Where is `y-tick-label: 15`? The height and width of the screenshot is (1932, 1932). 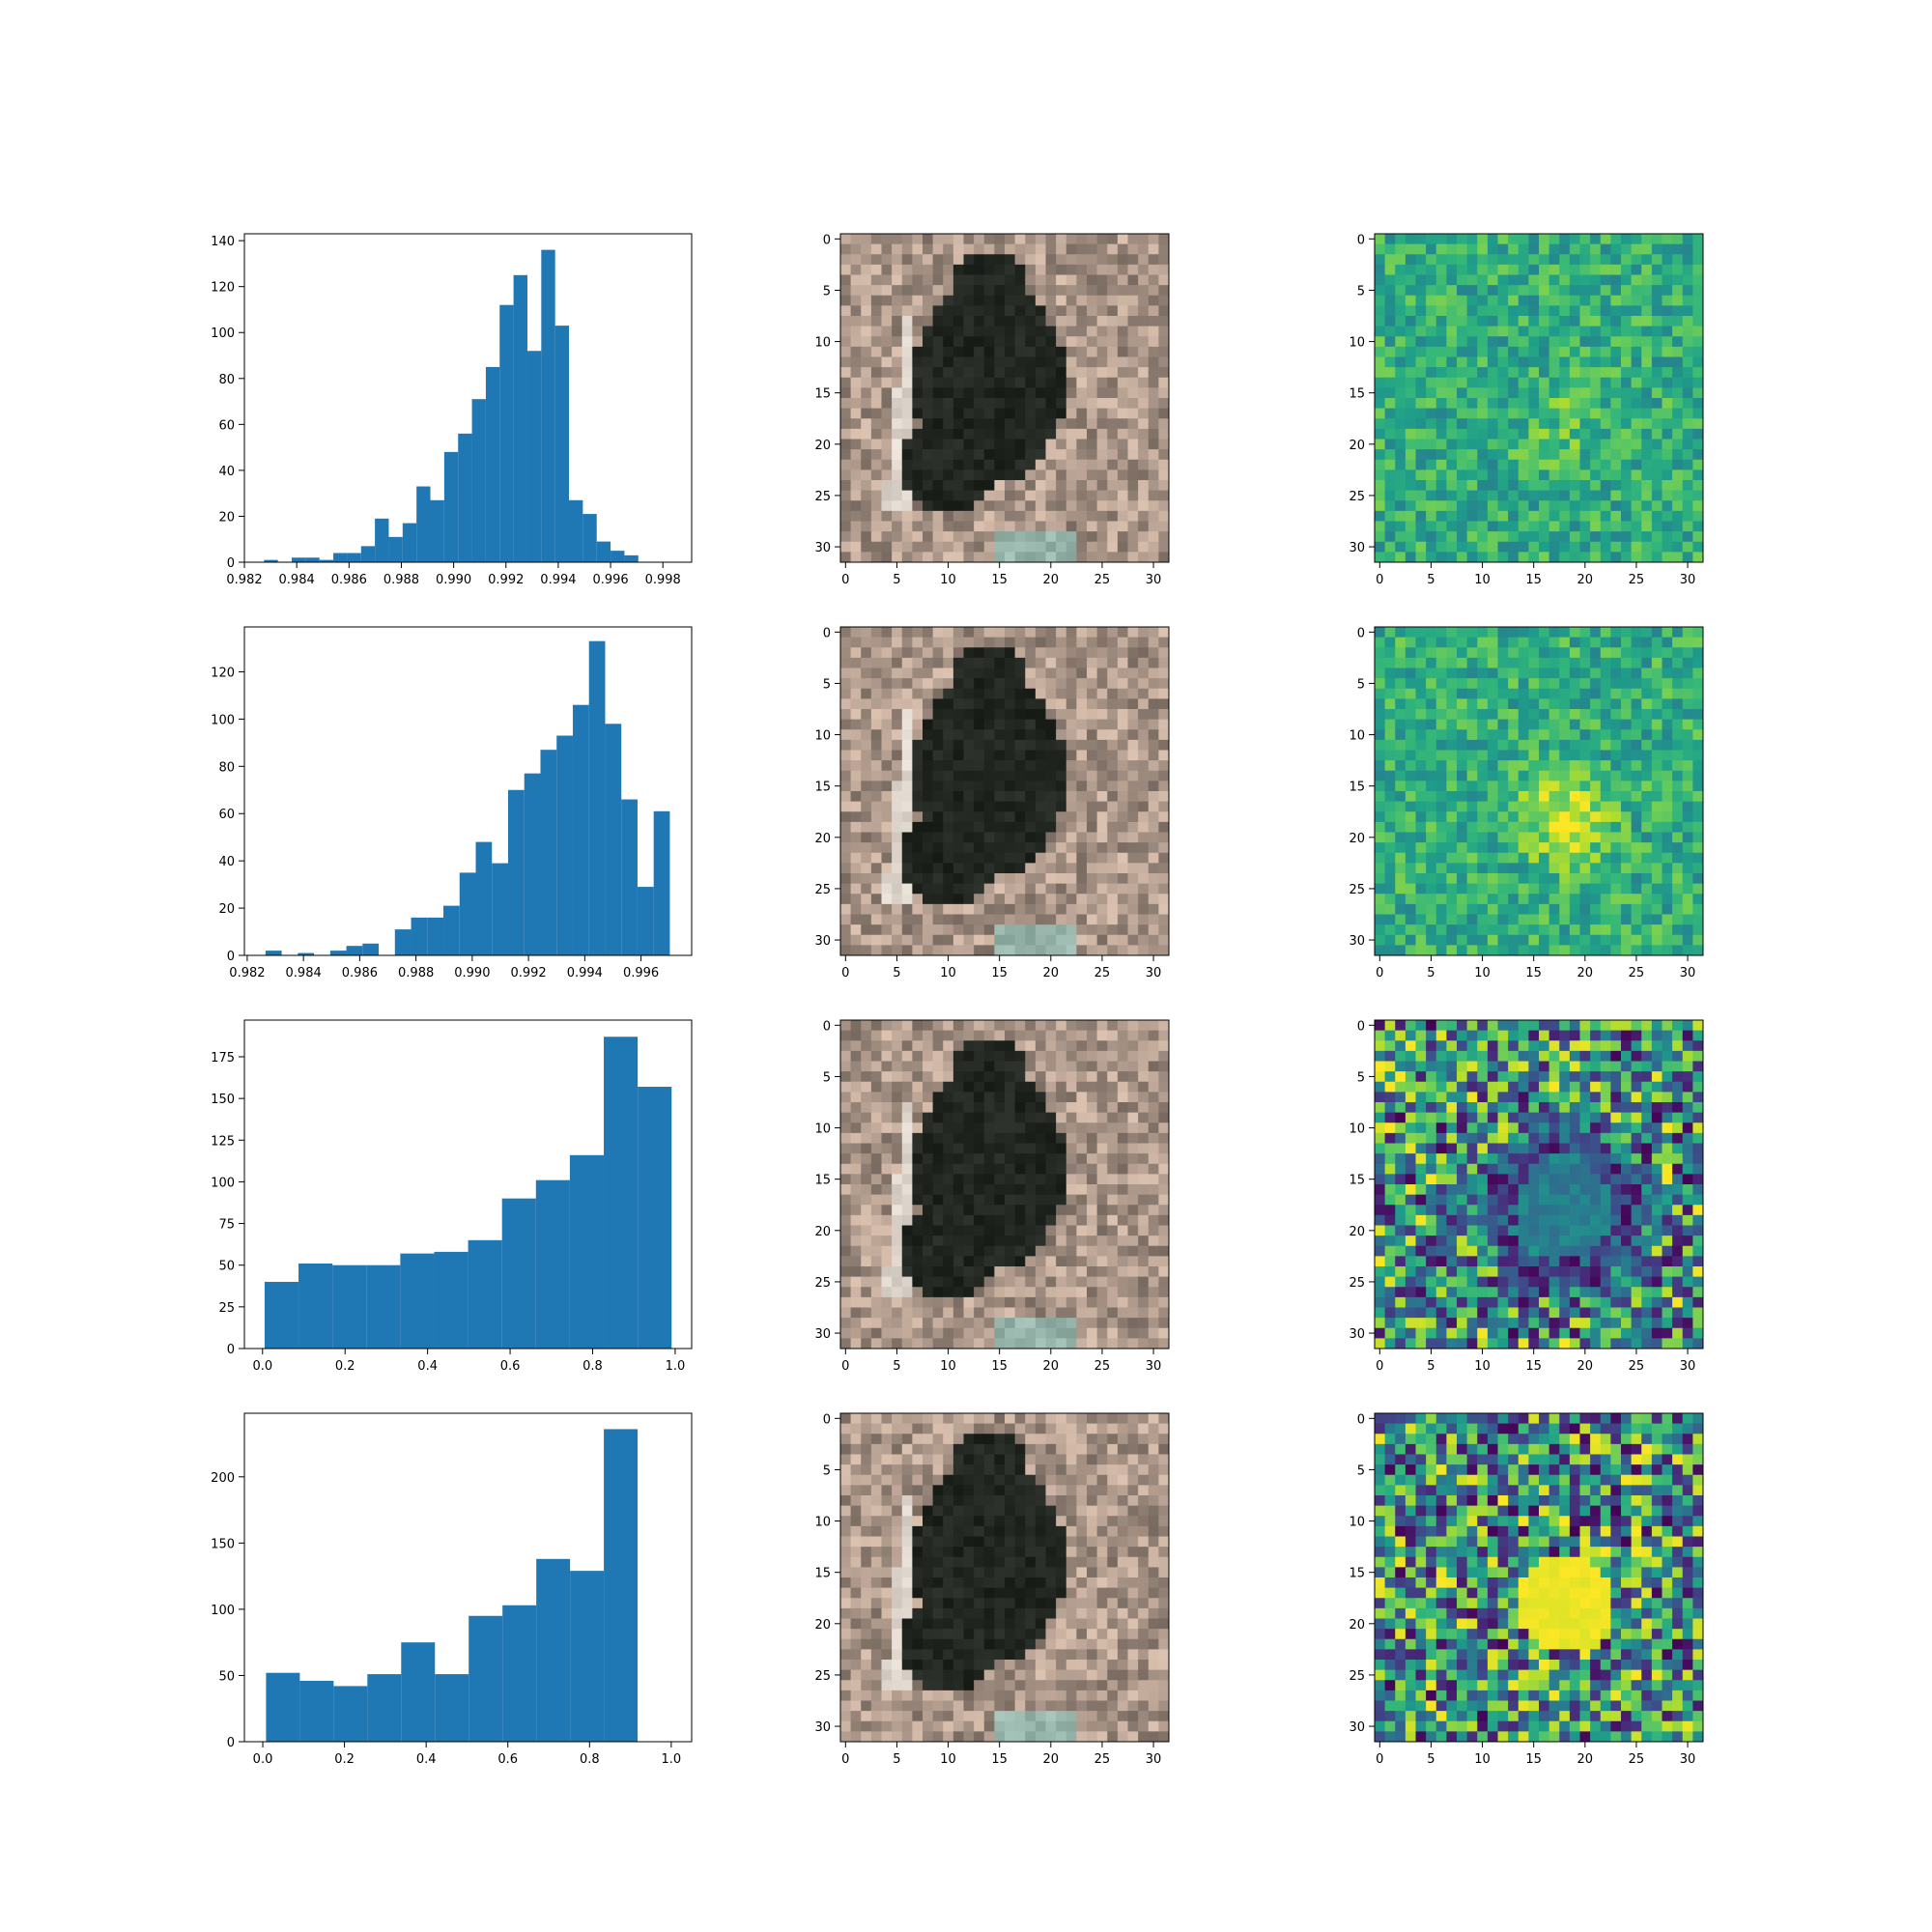
y-tick-label: 15 is located at coordinates (822, 788).